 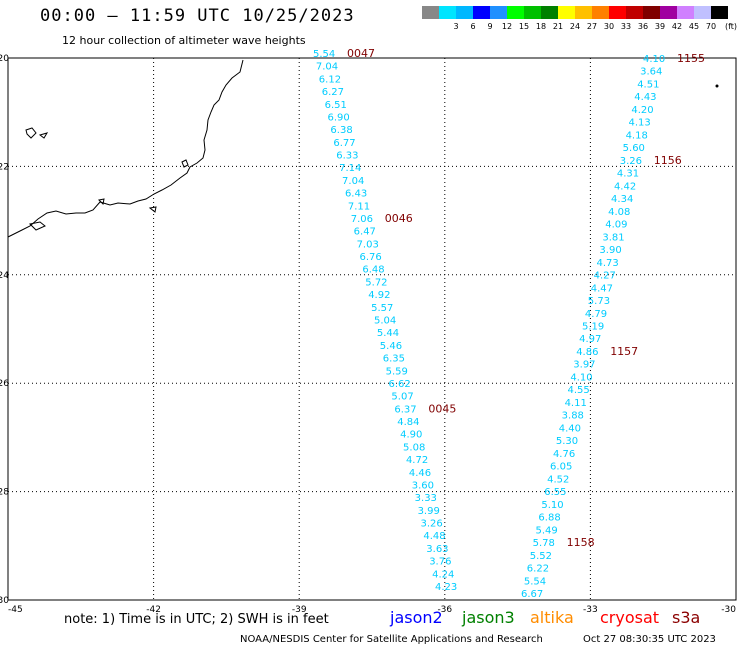 I want to click on x-tick-label: -33, so click(x=590, y=610).